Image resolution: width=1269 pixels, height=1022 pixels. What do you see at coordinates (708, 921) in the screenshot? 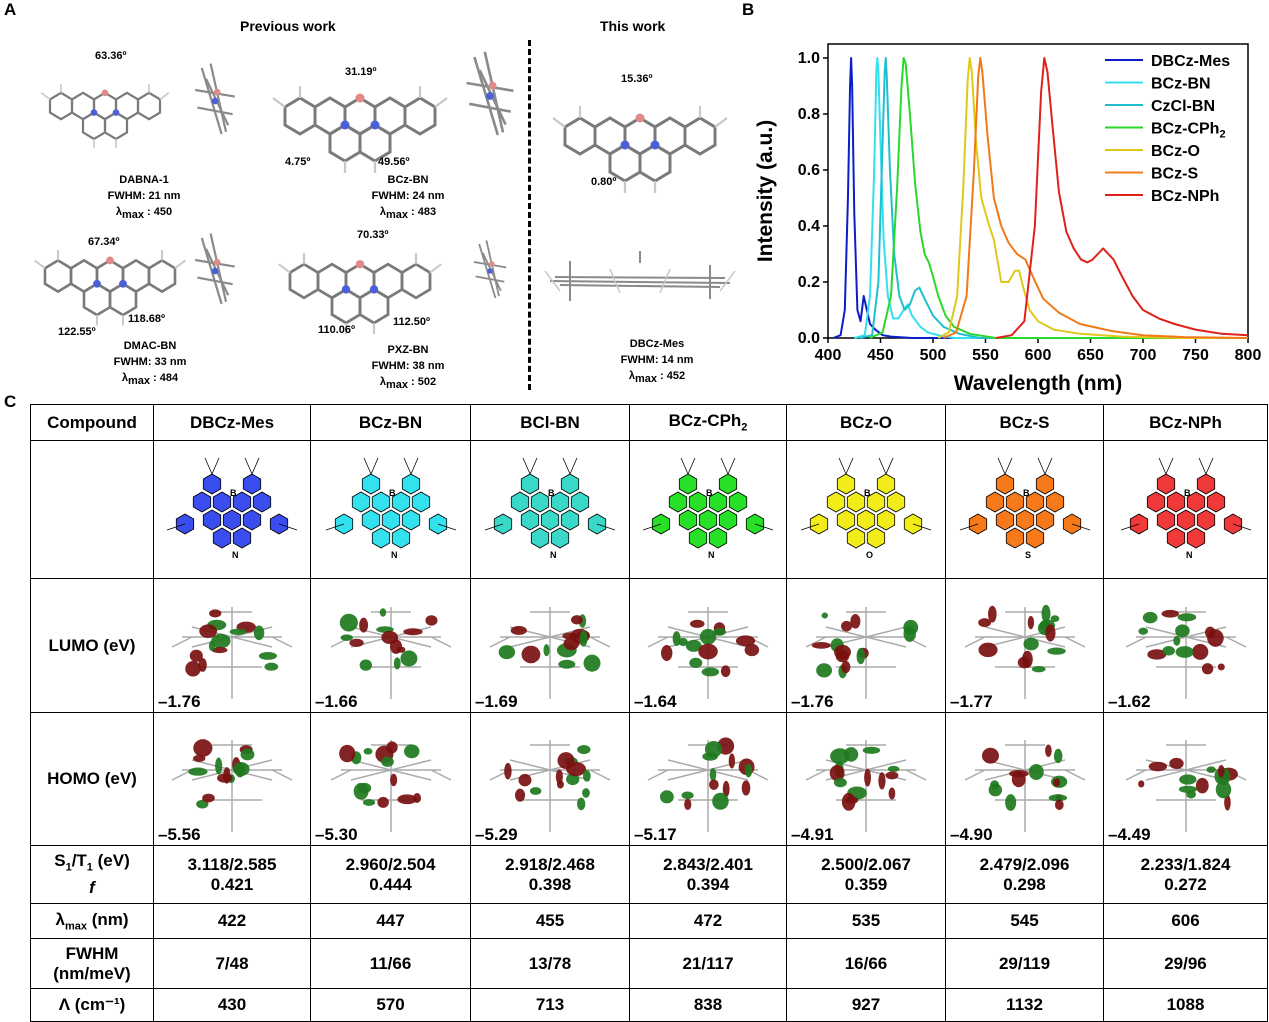
I see `lmax-cell: 472` at bounding box center [708, 921].